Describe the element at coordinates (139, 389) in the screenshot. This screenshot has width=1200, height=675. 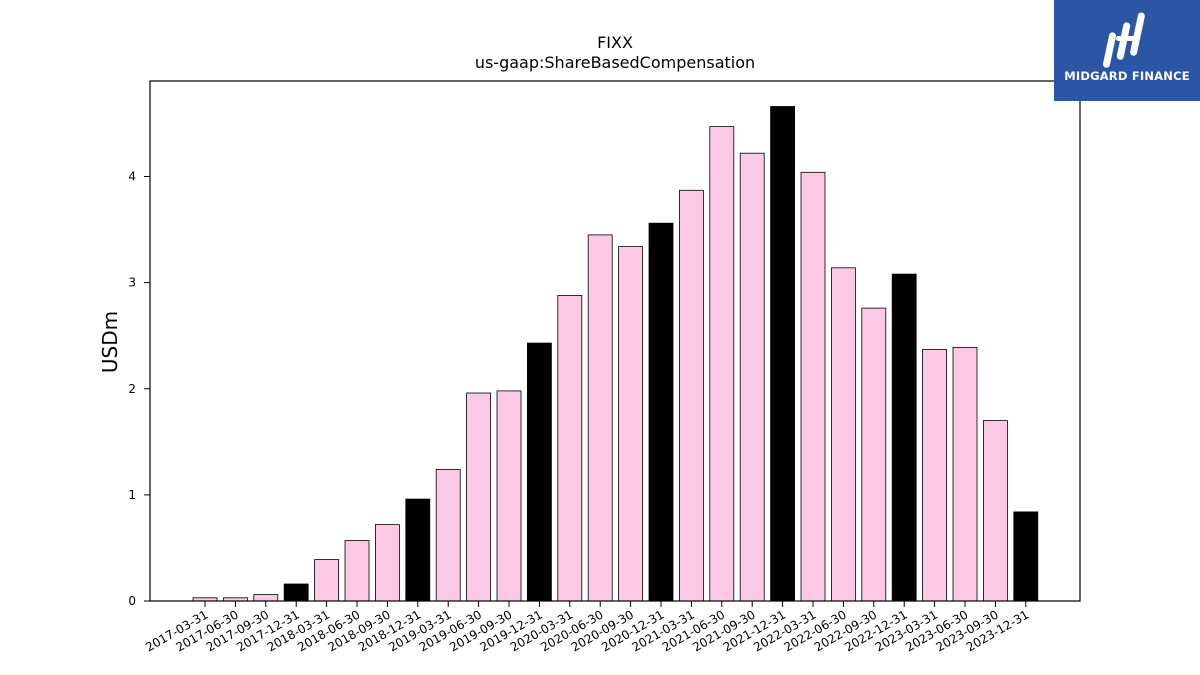
I see `y-axis: 0 1 2 3 4` at that location.